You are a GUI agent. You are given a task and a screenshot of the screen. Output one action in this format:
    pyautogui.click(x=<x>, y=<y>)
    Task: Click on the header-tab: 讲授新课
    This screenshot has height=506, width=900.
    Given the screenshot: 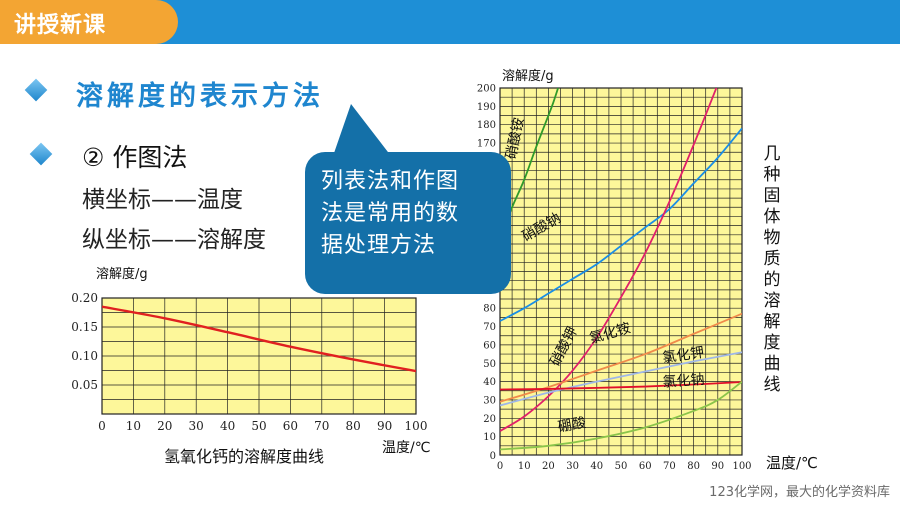 What is the action you would take?
    pyautogui.click(x=89, y=22)
    